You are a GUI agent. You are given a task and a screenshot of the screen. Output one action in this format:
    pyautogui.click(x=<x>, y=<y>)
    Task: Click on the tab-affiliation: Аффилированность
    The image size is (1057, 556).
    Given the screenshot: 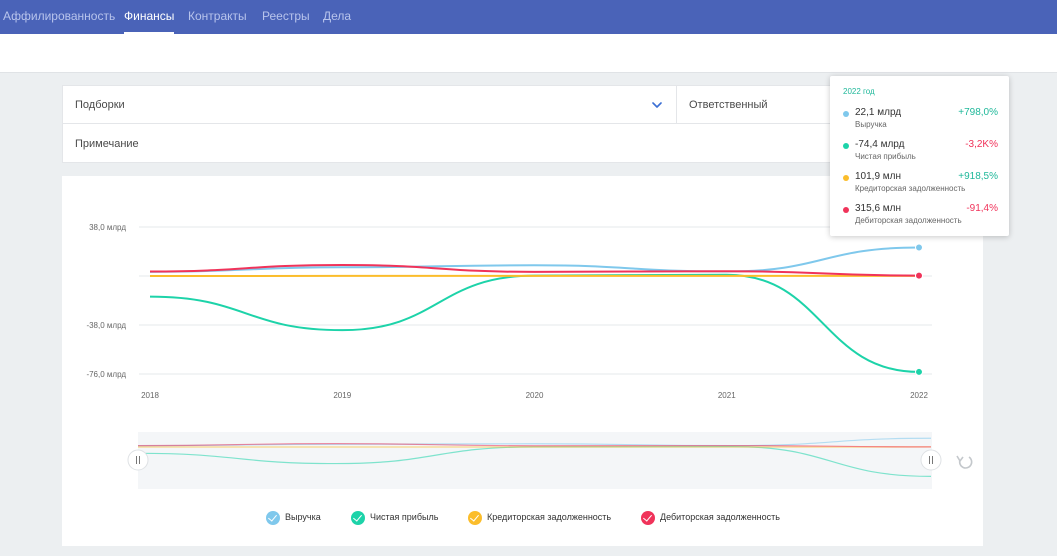 What is the action you would take?
    pyautogui.click(x=59, y=16)
    